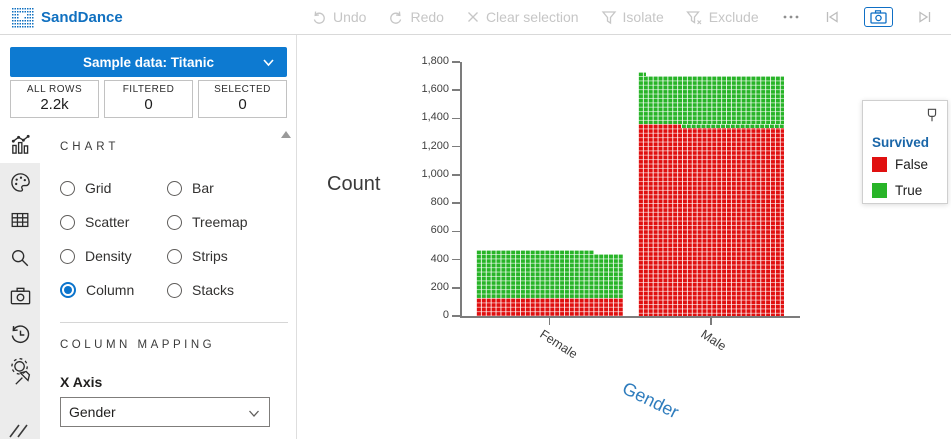 The image size is (951, 439). Describe the element at coordinates (254, 413) in the screenshot. I see `chevron-down-icon` at that location.